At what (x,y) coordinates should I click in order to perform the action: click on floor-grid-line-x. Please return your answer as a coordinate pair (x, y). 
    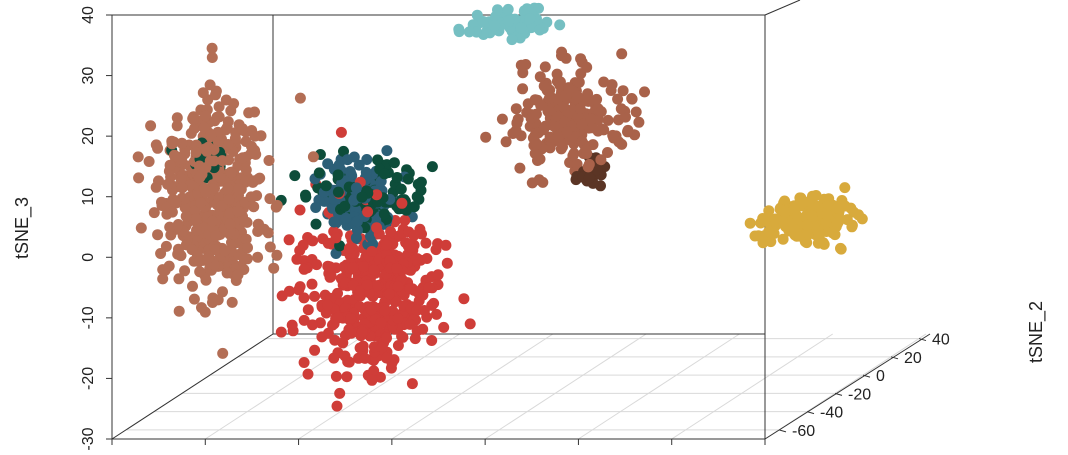
    Looking at the image, I should click on (472, 386).